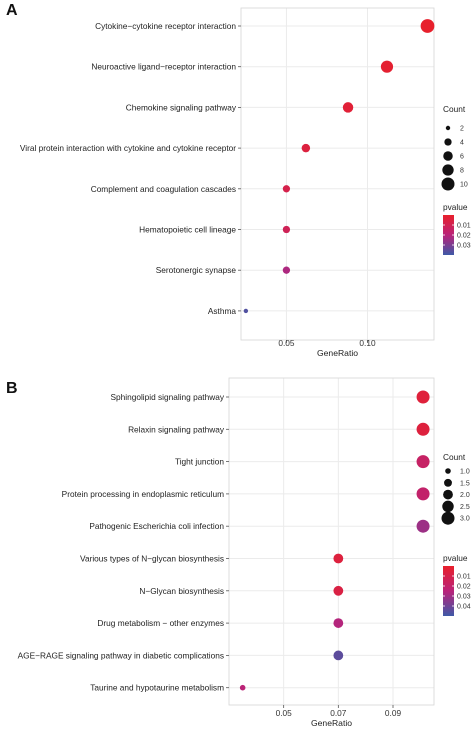 This screenshot has width=474, height=731. What do you see at coordinates (176, 429) in the screenshot?
I see `category-label: Relaxin signaling pathway` at bounding box center [176, 429].